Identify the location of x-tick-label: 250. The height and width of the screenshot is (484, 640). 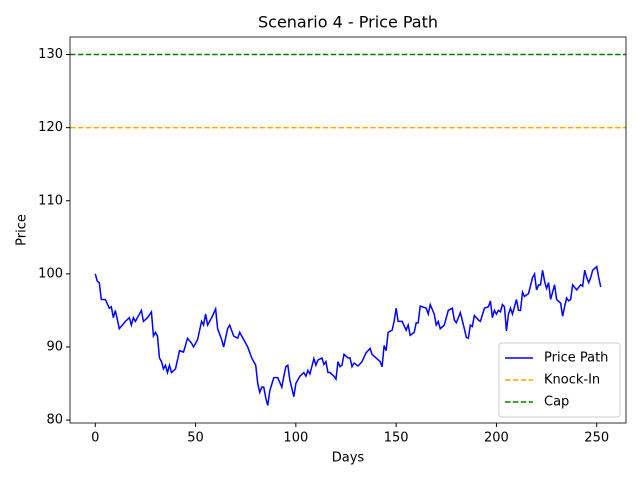
(596, 438).